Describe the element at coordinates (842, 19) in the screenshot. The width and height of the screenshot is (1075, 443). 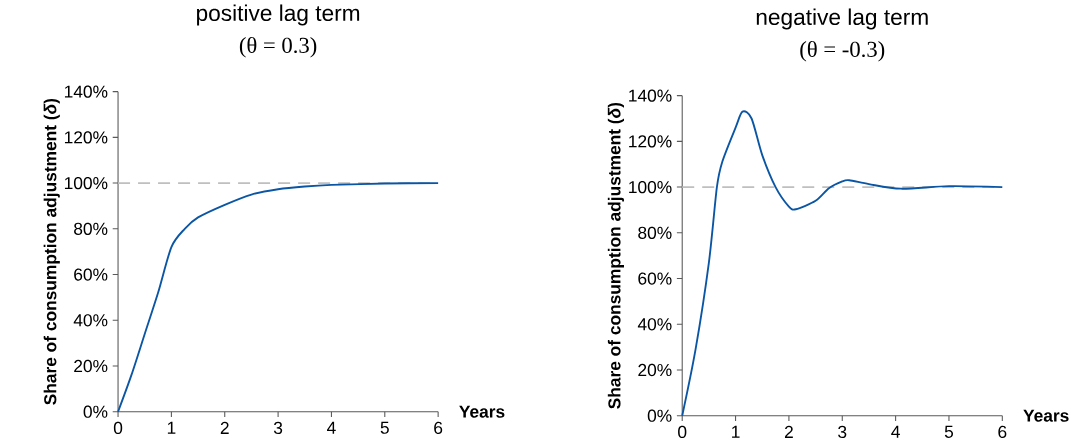
I see `chart-title: negative lag term` at that location.